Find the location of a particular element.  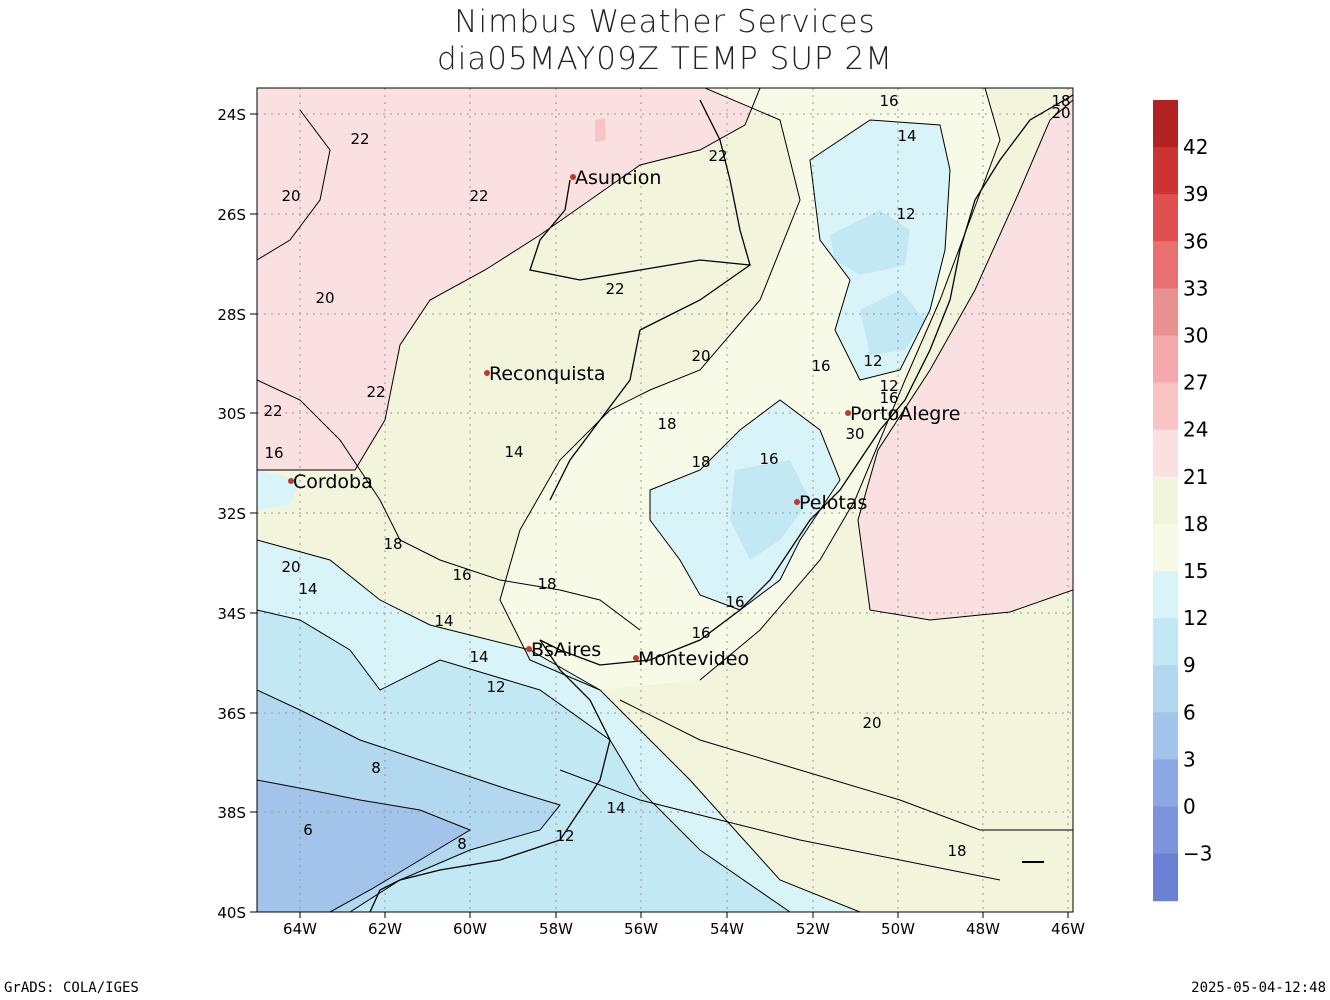

legend-label: 0 is located at coordinates (1189, 807).